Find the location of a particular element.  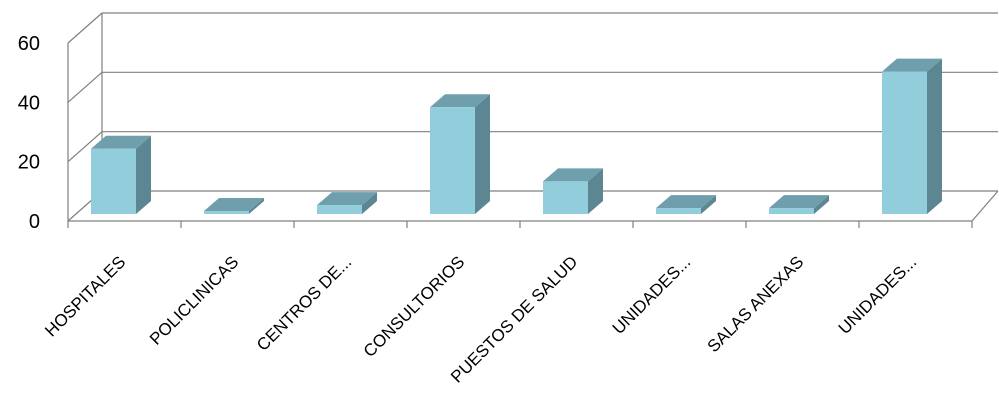

category-label: SALAS ANEXAS is located at coordinates (756, 304).